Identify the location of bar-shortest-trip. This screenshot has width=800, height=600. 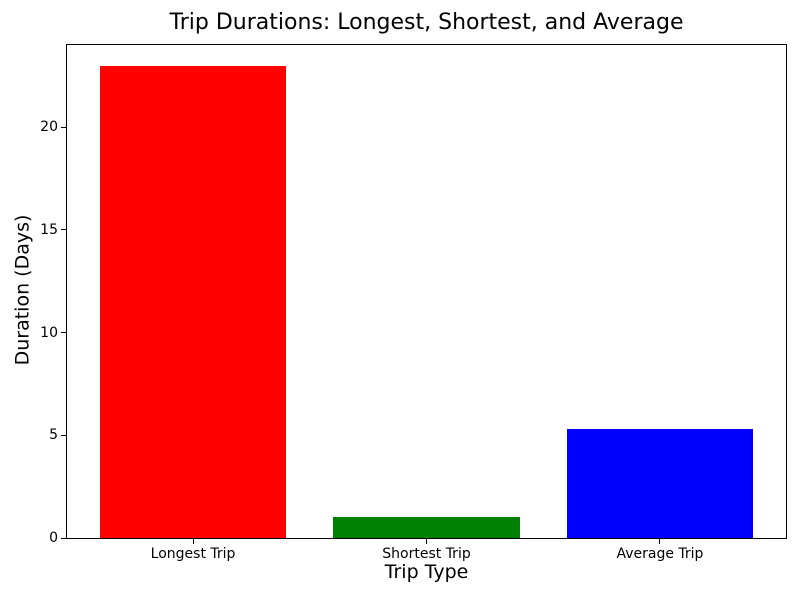
(426, 527).